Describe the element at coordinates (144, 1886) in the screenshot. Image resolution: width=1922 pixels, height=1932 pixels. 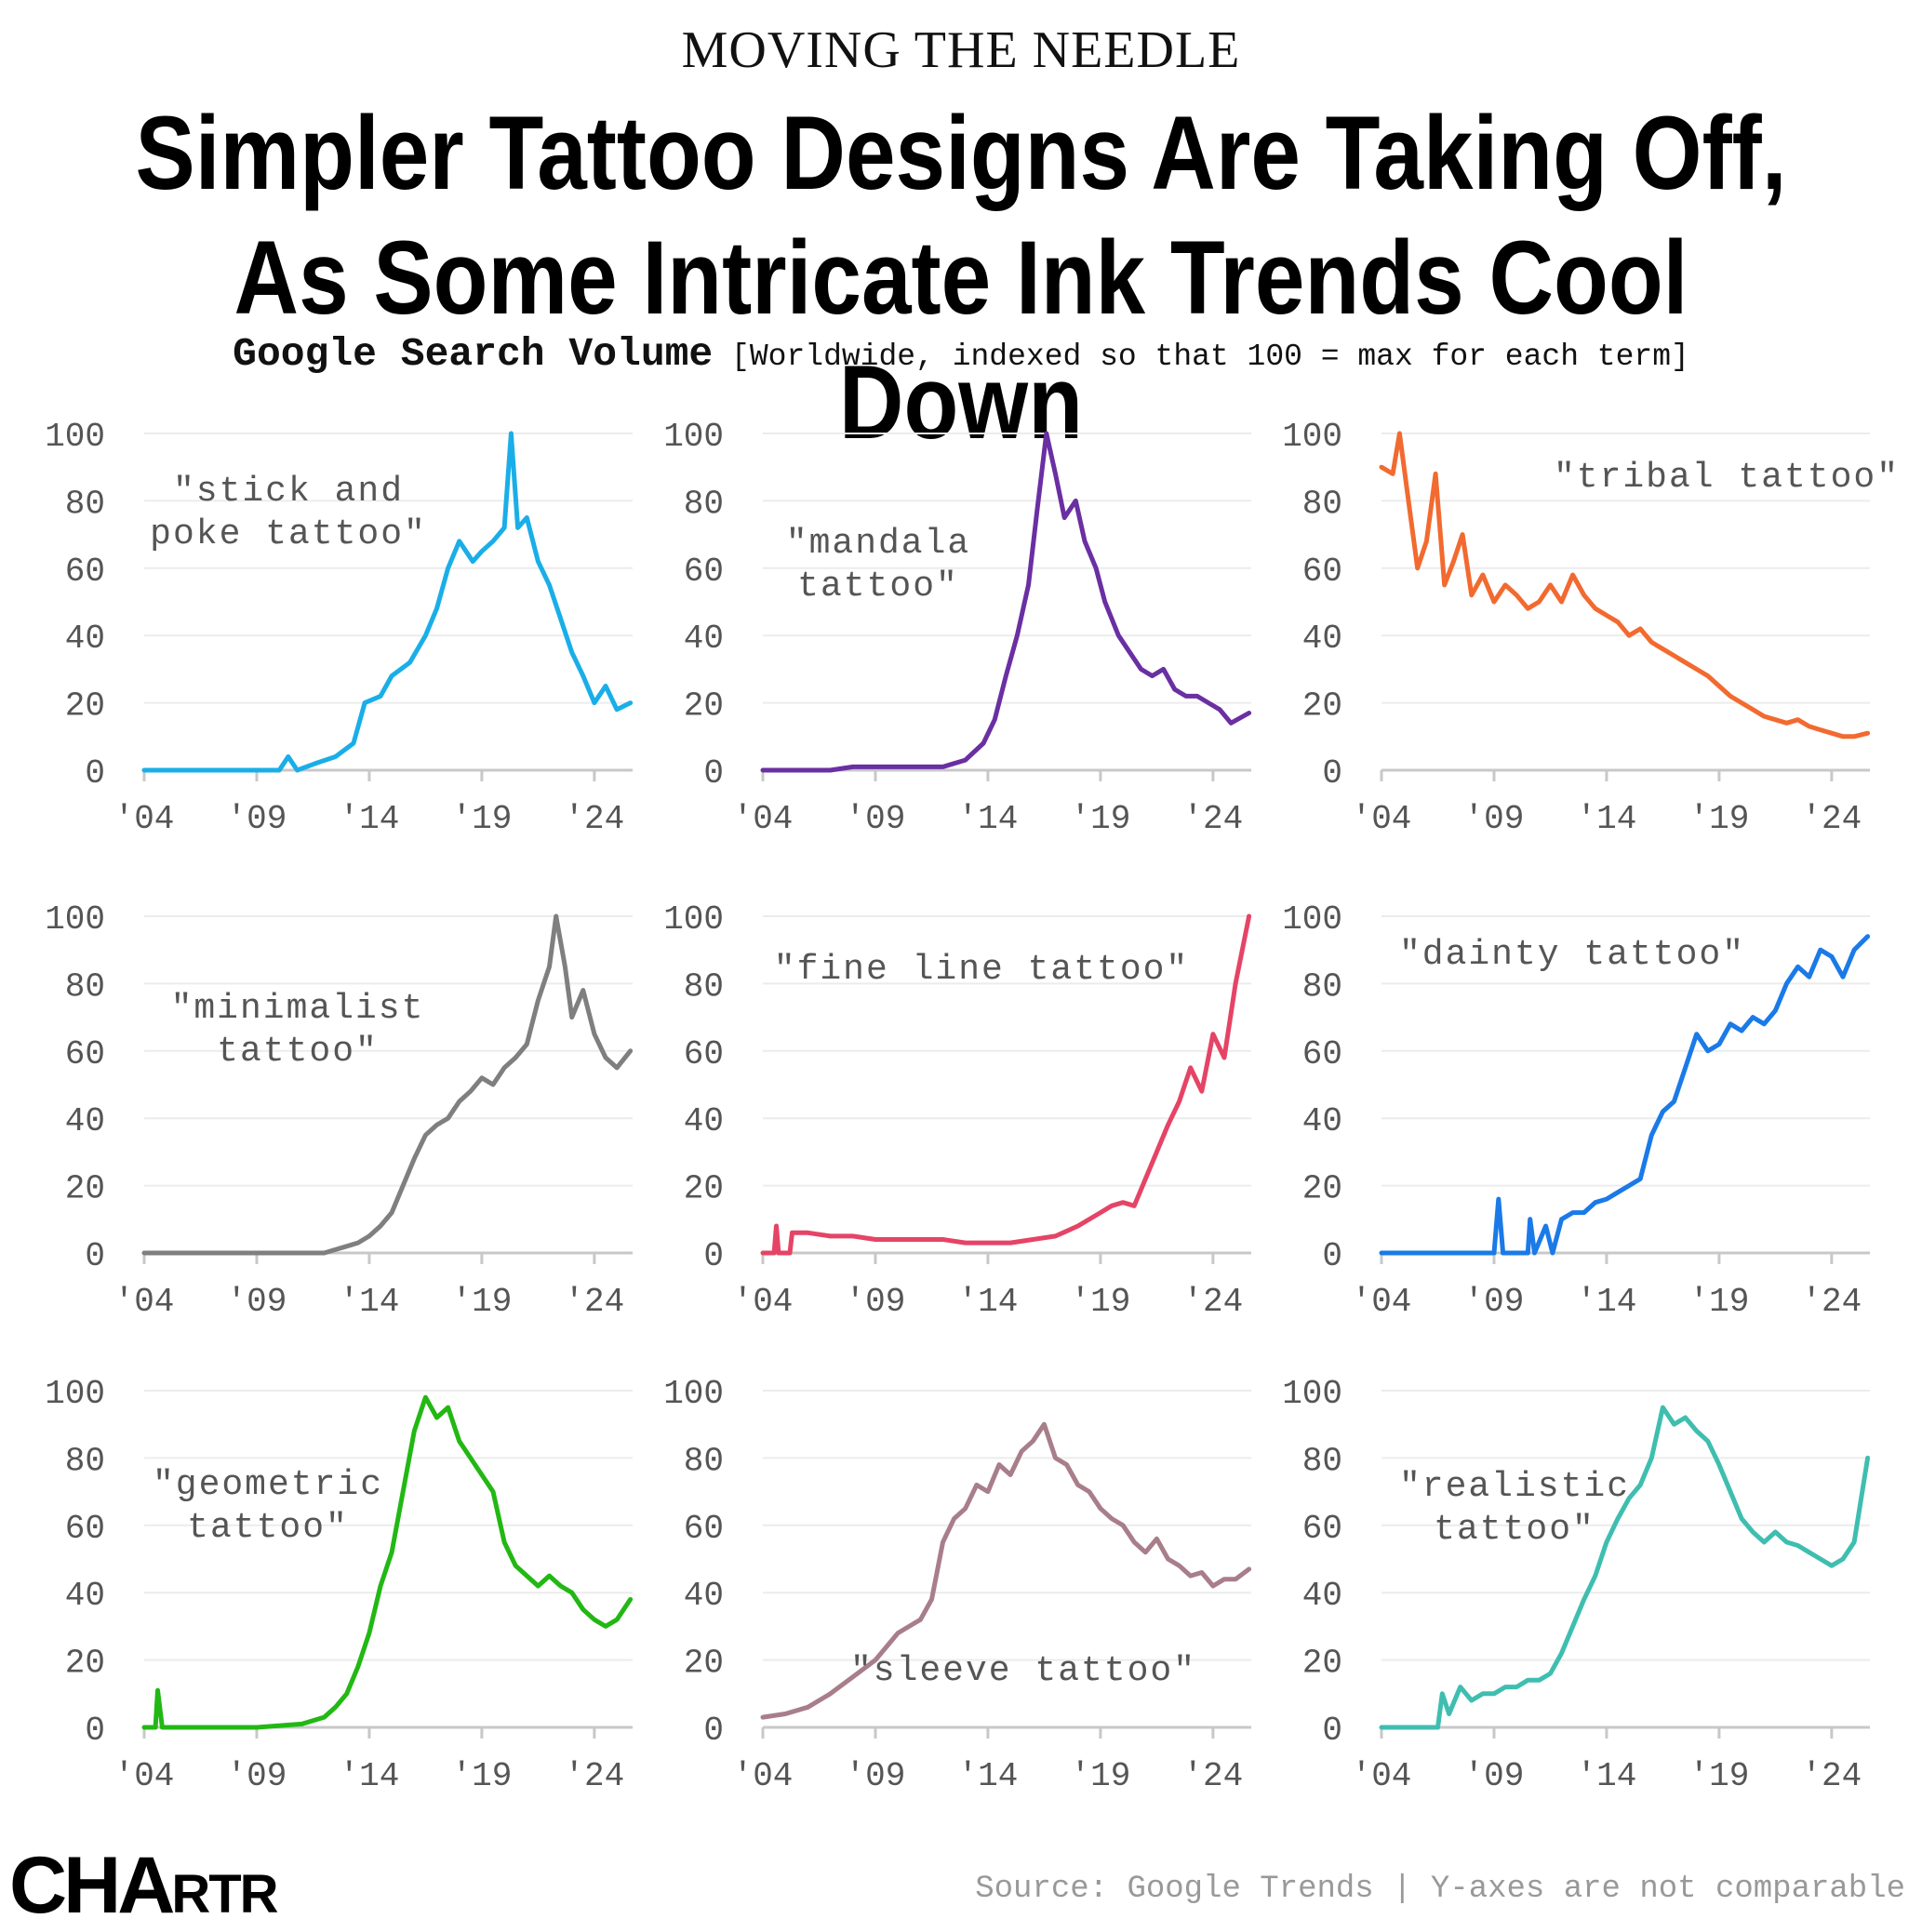
I see `chartr-logo: CHARTR` at that location.